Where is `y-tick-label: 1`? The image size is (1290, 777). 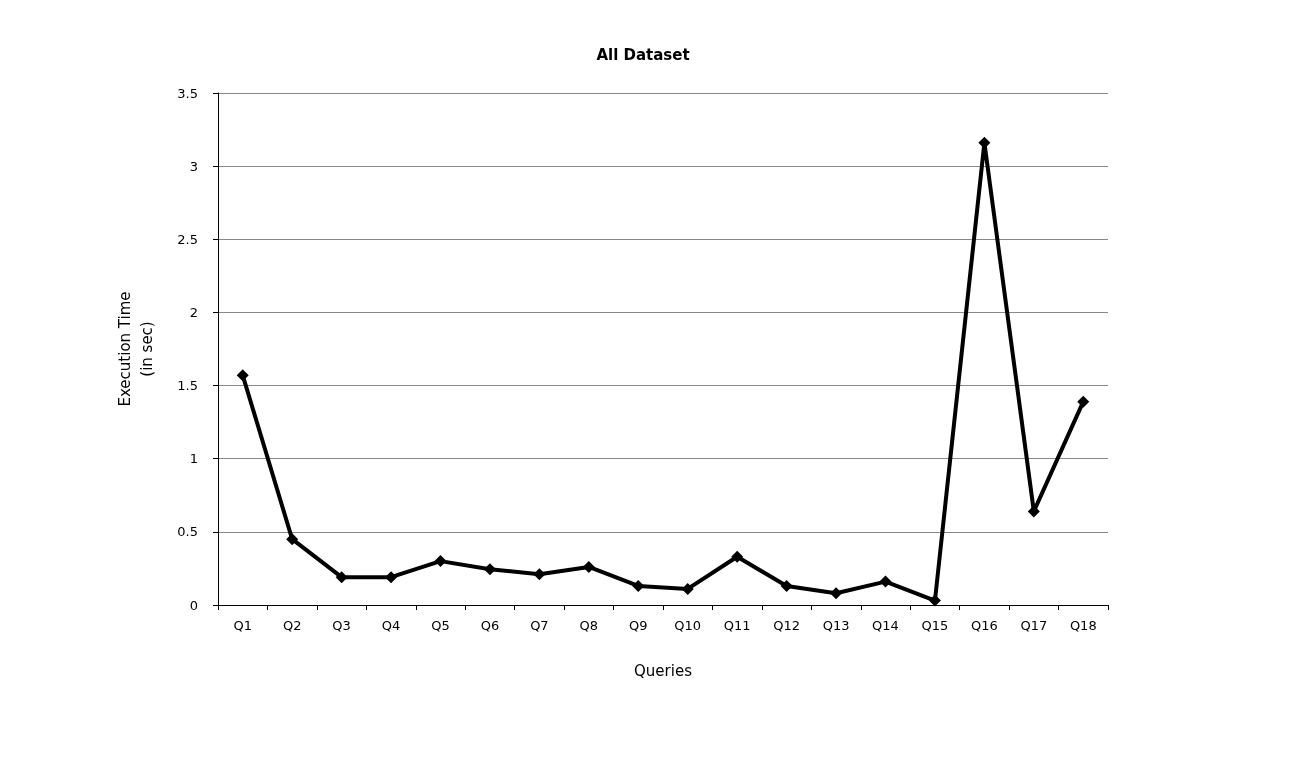 y-tick-label: 1 is located at coordinates (193, 459).